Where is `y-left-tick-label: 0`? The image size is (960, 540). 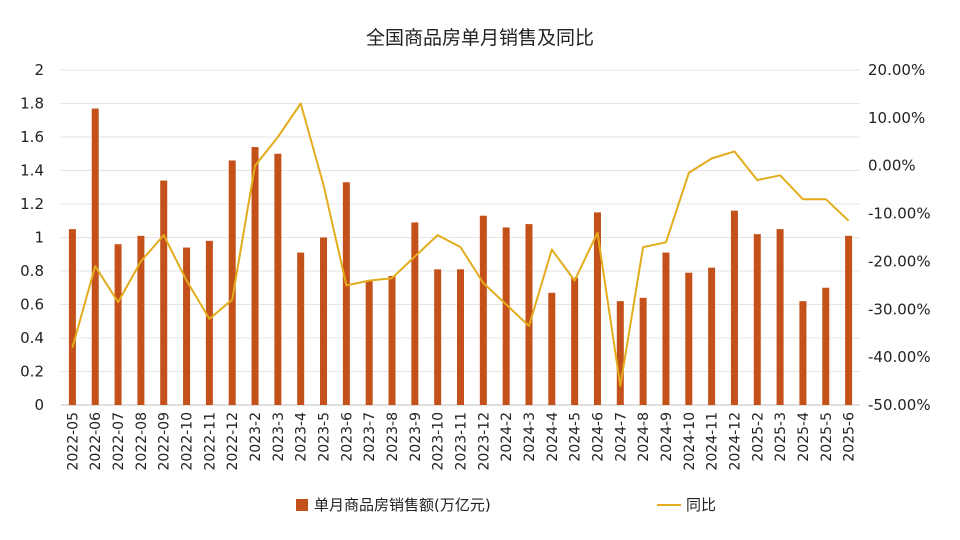 y-left-tick-label: 0 is located at coordinates (39, 405).